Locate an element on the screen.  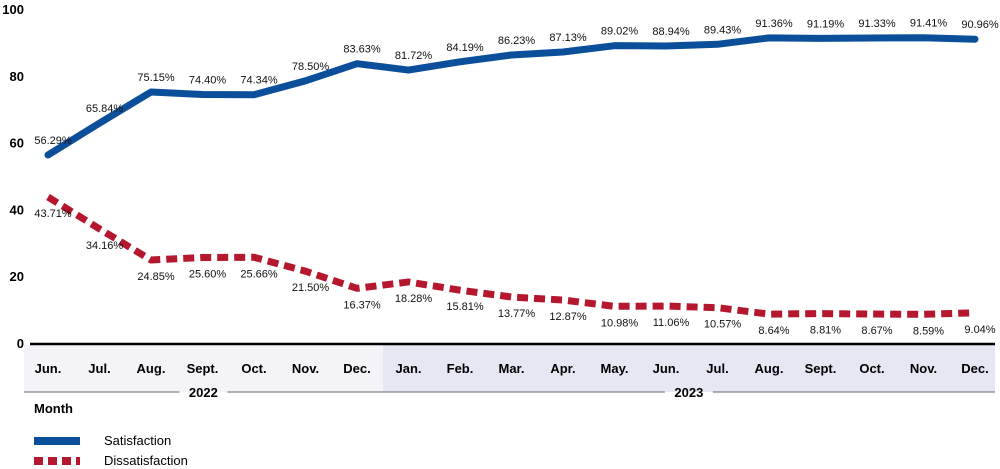
y-tick-label: 60 is located at coordinates (17, 143).